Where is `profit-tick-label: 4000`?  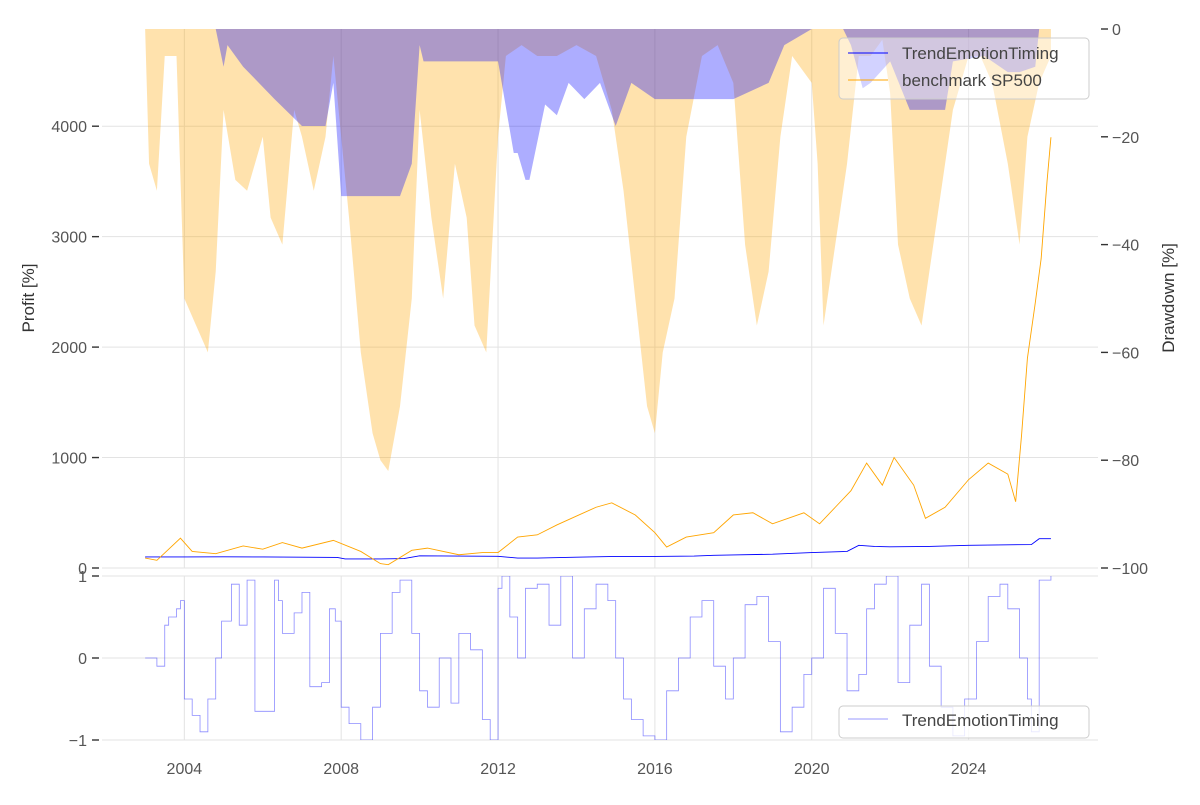
profit-tick-label: 4000 is located at coordinates (69, 127).